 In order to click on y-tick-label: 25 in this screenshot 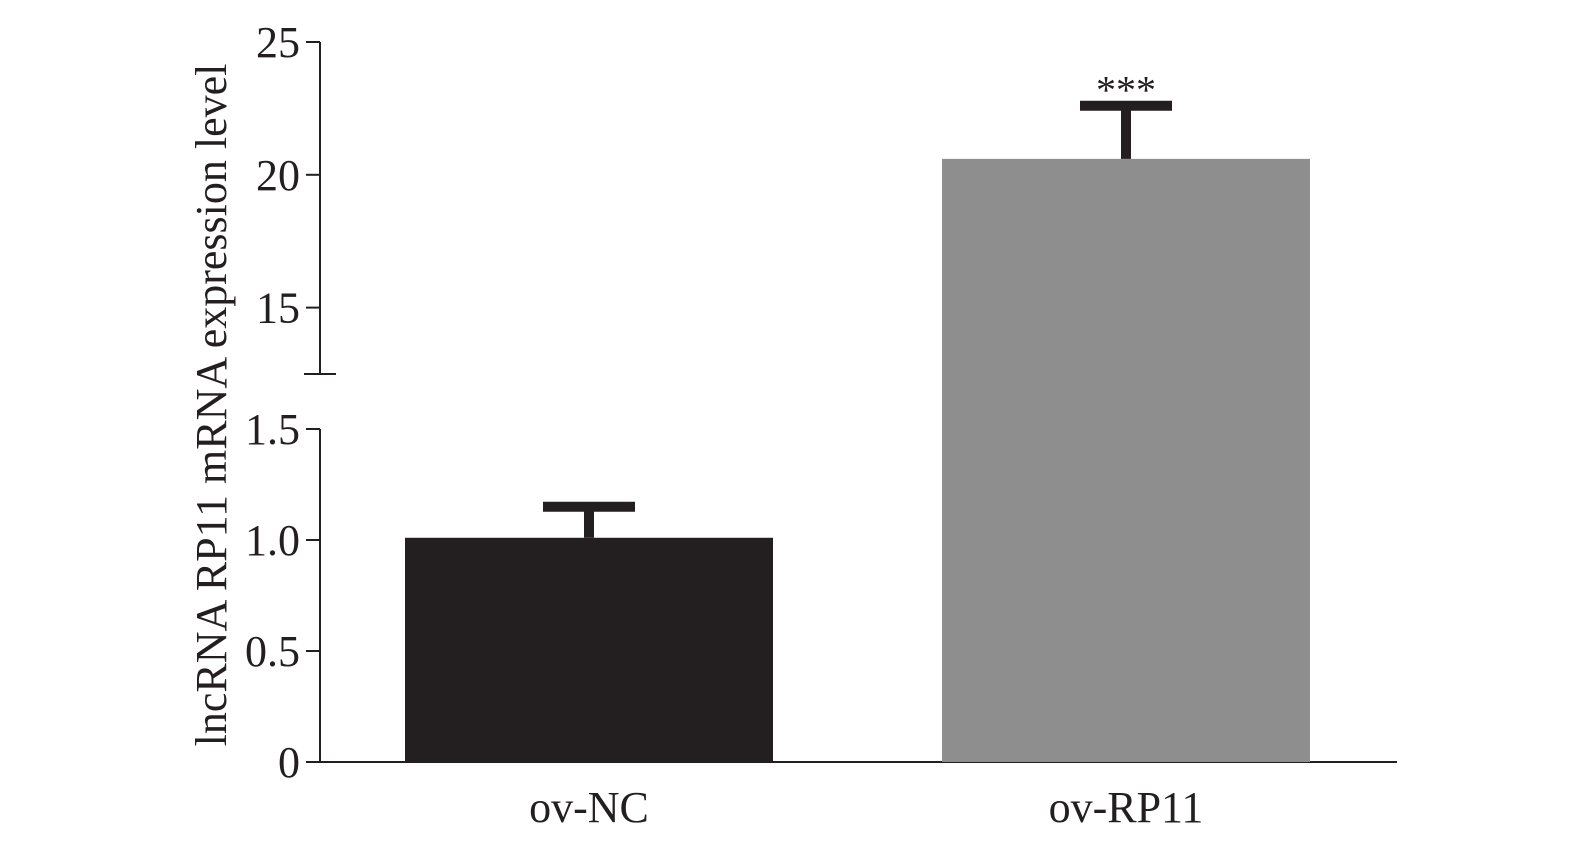, I will do `click(278, 42)`.